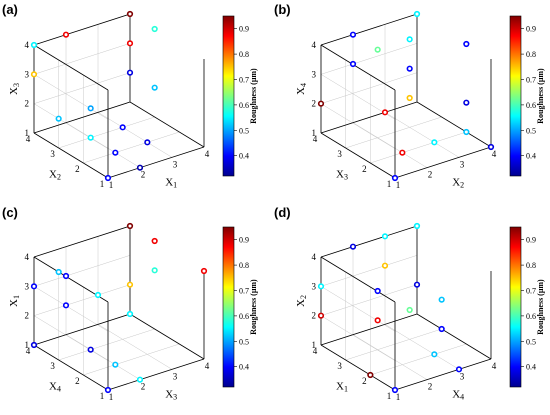 The height and width of the screenshot is (415, 550). What do you see at coordinates (531, 341) in the screenshot?
I see `colorbar-tick-label: 0.5` at bounding box center [531, 341].